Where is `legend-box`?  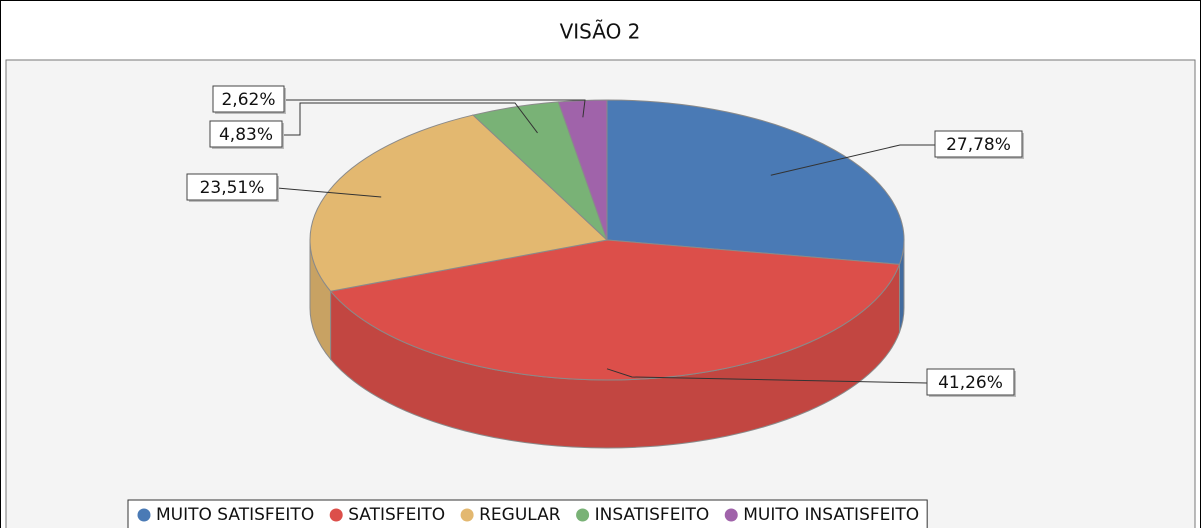
legend-box is located at coordinates (527, 513).